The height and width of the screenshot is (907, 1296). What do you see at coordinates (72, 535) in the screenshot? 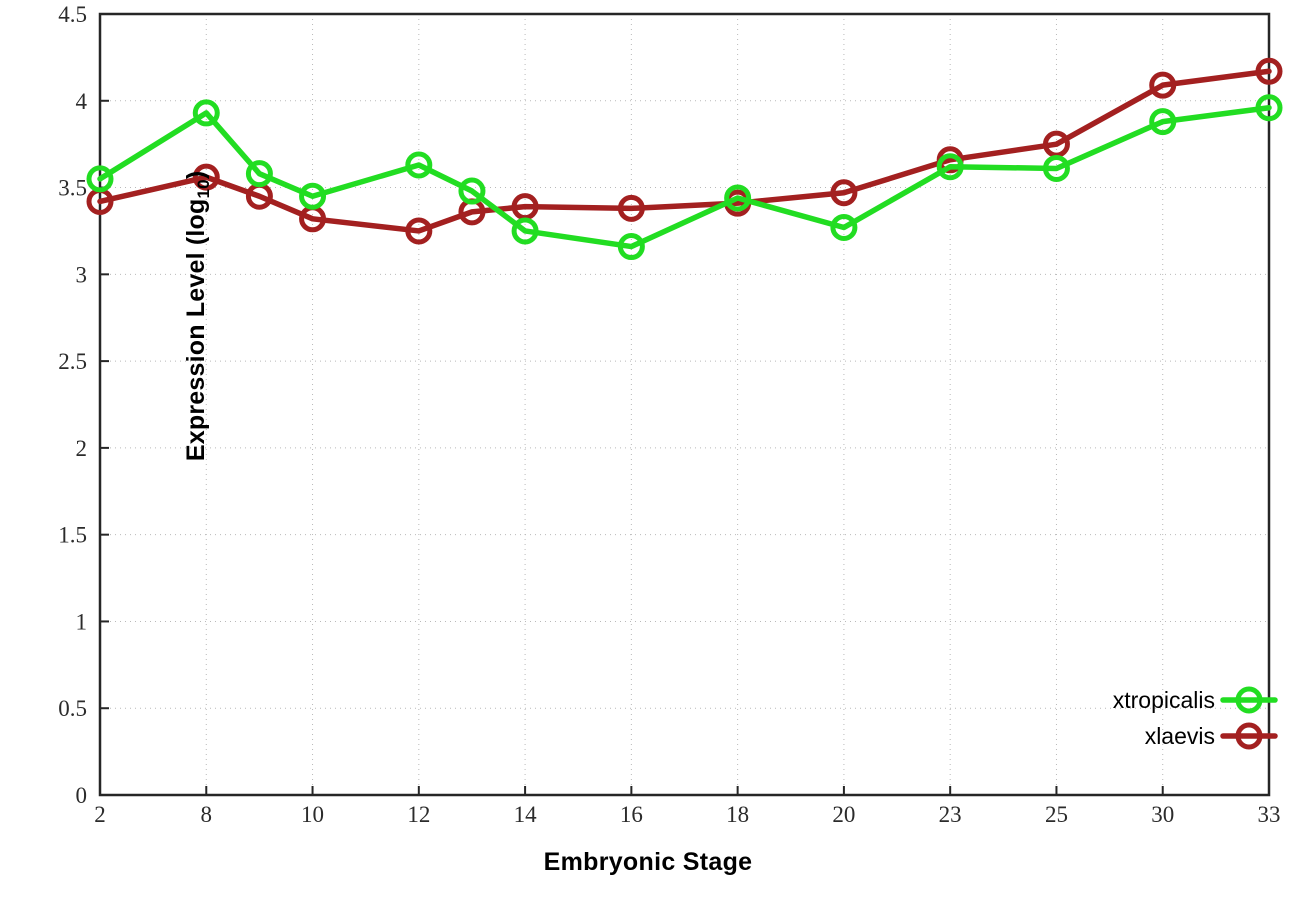
I see `y-axis-tick-label: 1.5` at bounding box center [72, 535].